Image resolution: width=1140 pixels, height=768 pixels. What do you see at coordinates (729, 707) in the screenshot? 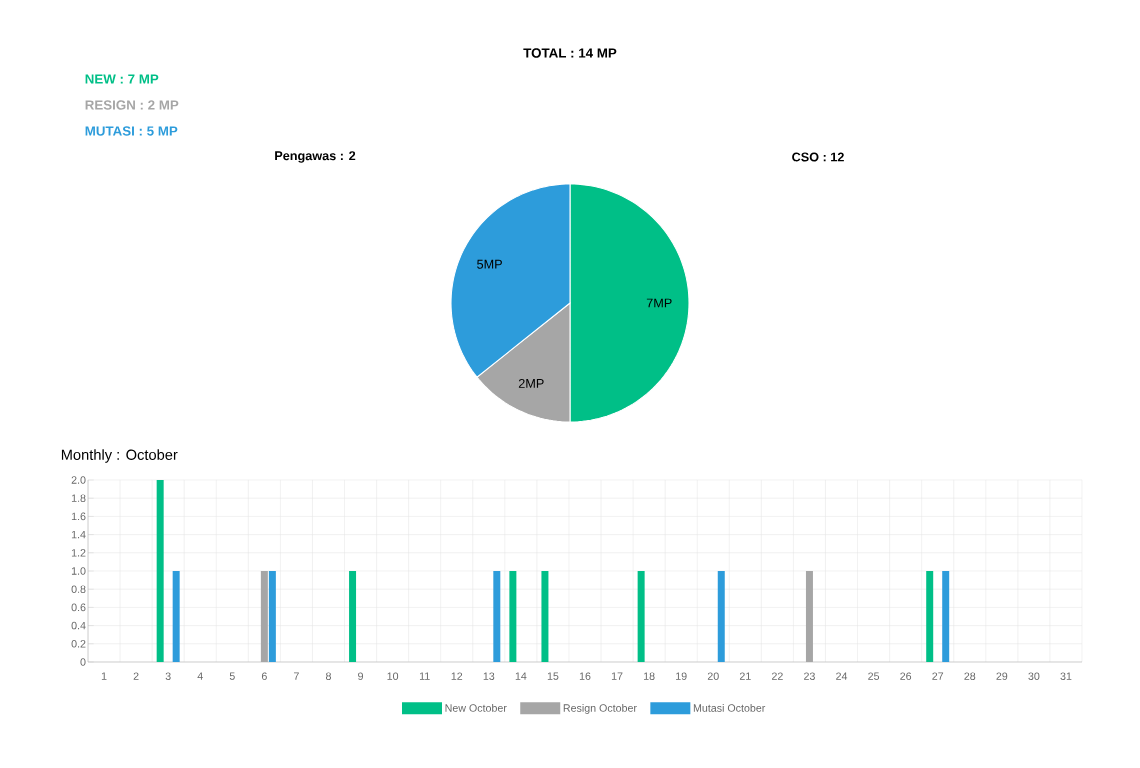
I see `legend-label: Mutasi October` at bounding box center [729, 707].